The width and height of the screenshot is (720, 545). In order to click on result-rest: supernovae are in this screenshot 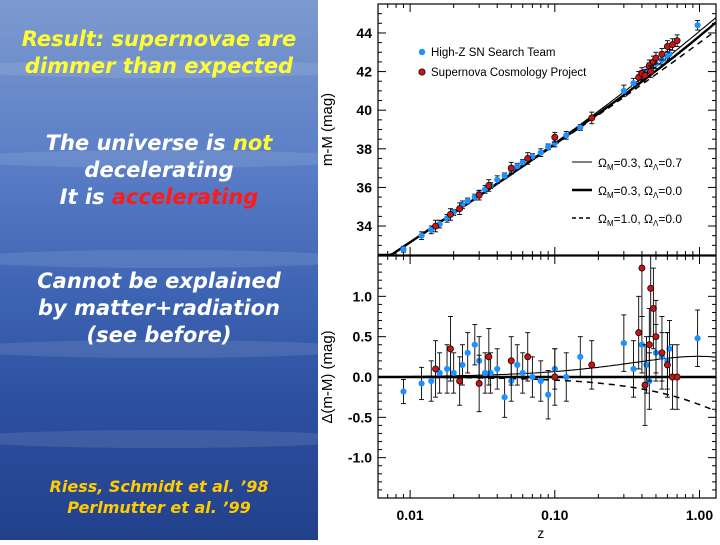, I will do `click(200, 39)`.